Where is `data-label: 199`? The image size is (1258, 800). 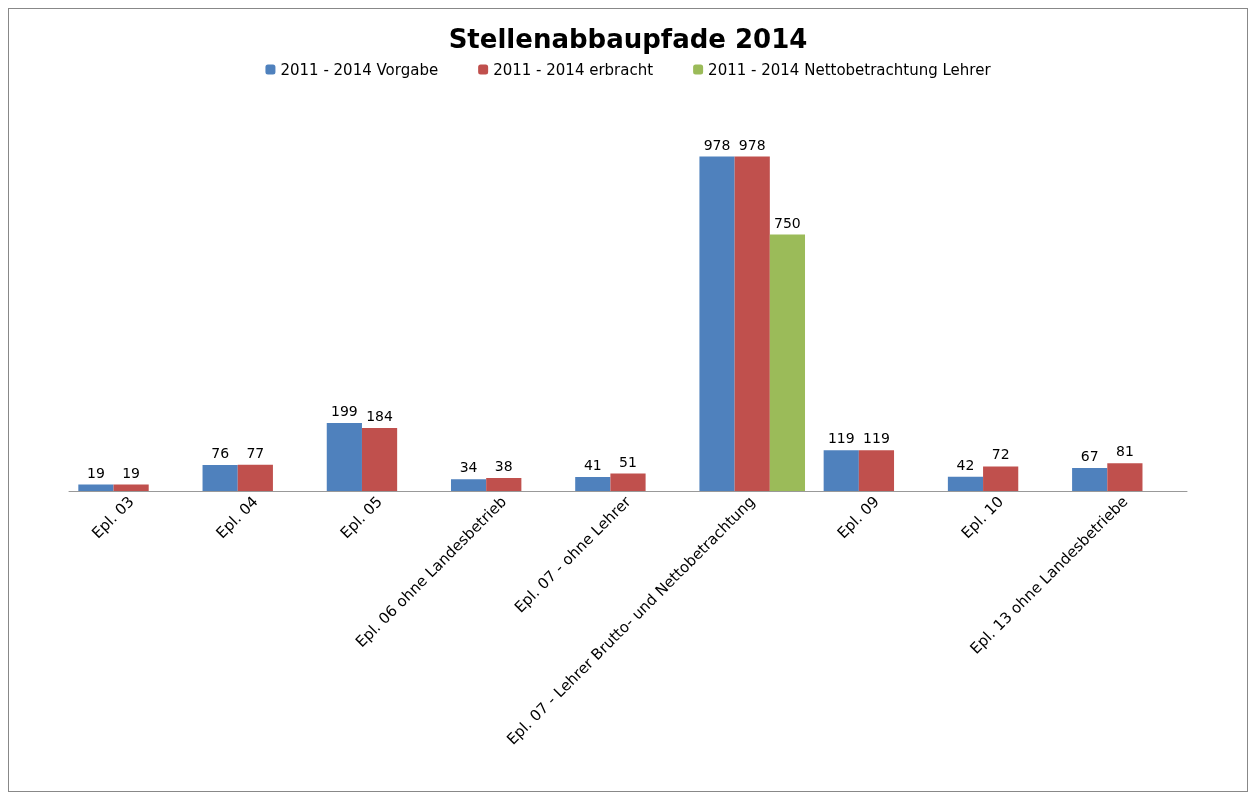
data-label: 199 is located at coordinates (344, 410).